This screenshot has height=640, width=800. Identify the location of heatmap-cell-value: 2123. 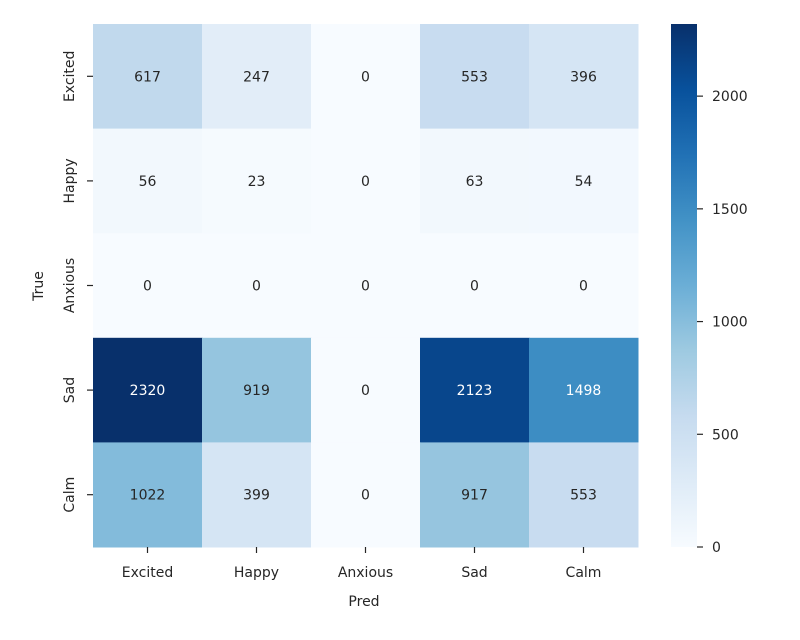
(475, 391).